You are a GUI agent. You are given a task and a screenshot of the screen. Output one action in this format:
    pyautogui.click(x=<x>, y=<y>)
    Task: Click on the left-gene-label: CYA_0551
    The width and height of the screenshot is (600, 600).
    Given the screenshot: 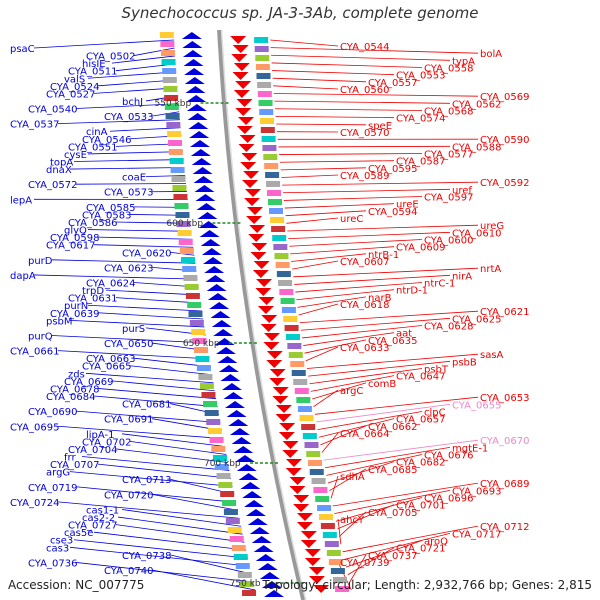 What is the action you would take?
    pyautogui.click(x=92, y=147)
    